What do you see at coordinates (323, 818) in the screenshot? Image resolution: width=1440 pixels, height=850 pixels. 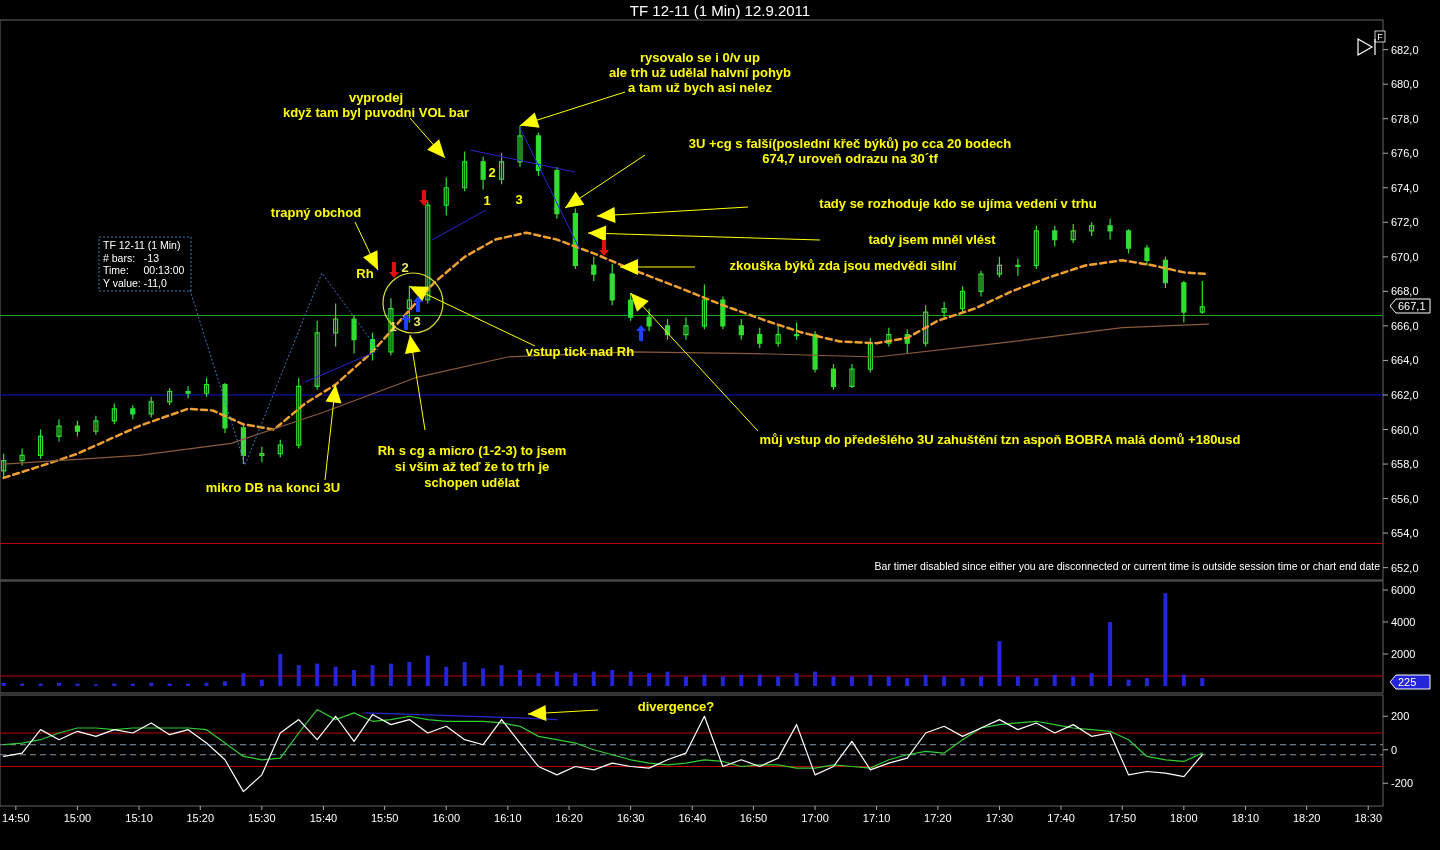 I see `x-tick-label: 15:40` at bounding box center [323, 818].